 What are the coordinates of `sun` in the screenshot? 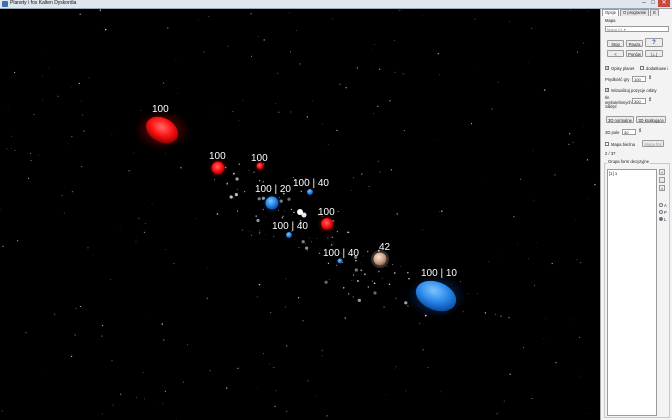 It's located at (380, 259).